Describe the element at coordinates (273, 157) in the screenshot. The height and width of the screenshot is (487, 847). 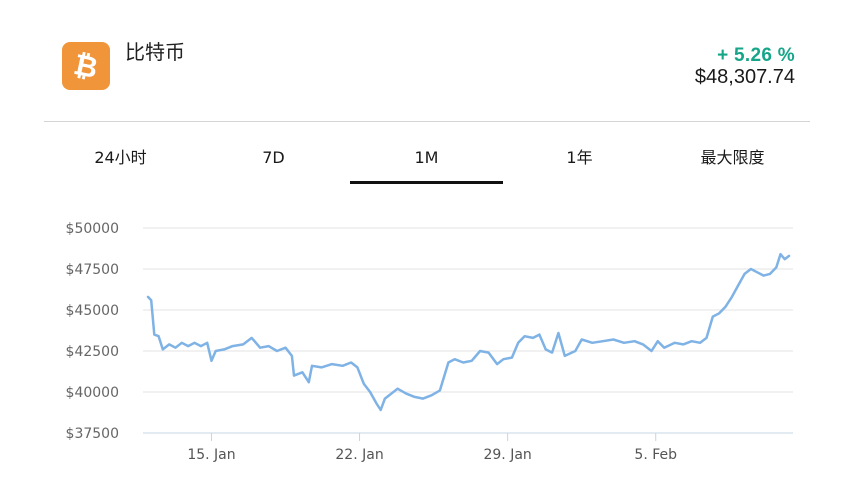
I see `tab-7d: 7D` at that location.